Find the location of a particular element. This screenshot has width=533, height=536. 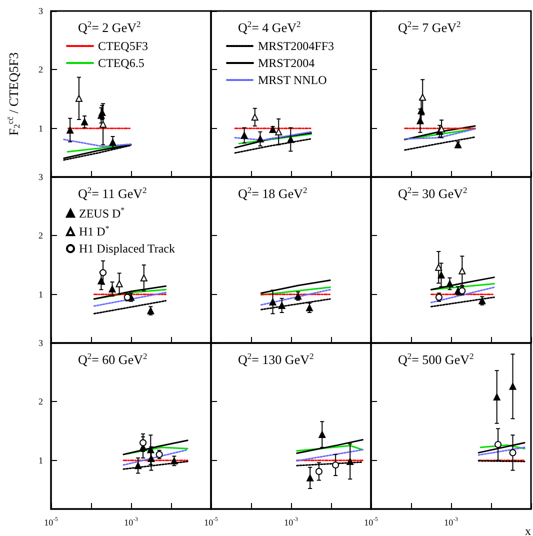

legend-label: MRST NNLO is located at coordinates (293, 80).